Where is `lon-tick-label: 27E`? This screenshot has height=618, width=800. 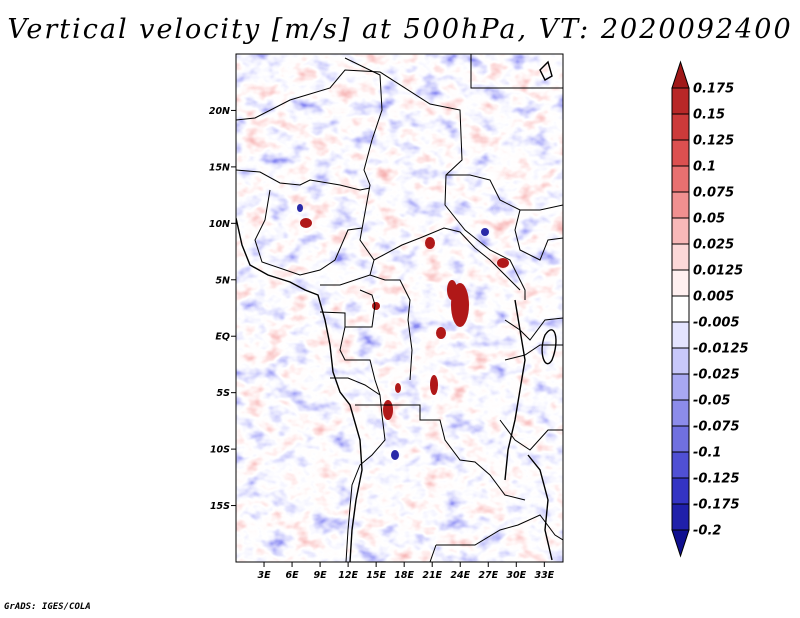
lon-tick-label: 27E is located at coordinates (488, 575).